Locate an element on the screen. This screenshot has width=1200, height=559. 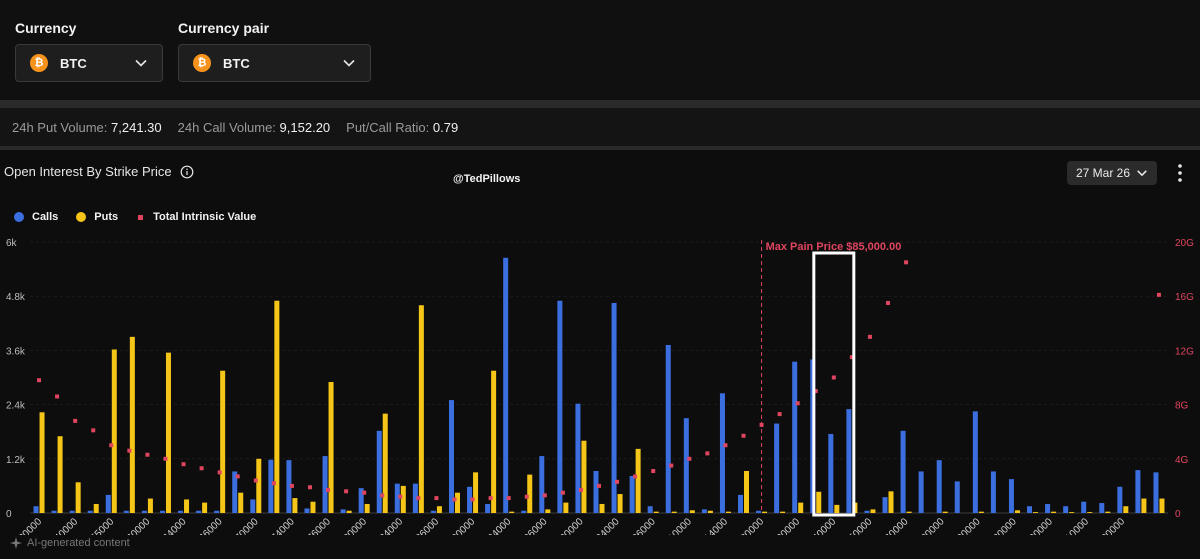
legend-tiv: Total Intrinsic Value is located at coordinates (196, 217).